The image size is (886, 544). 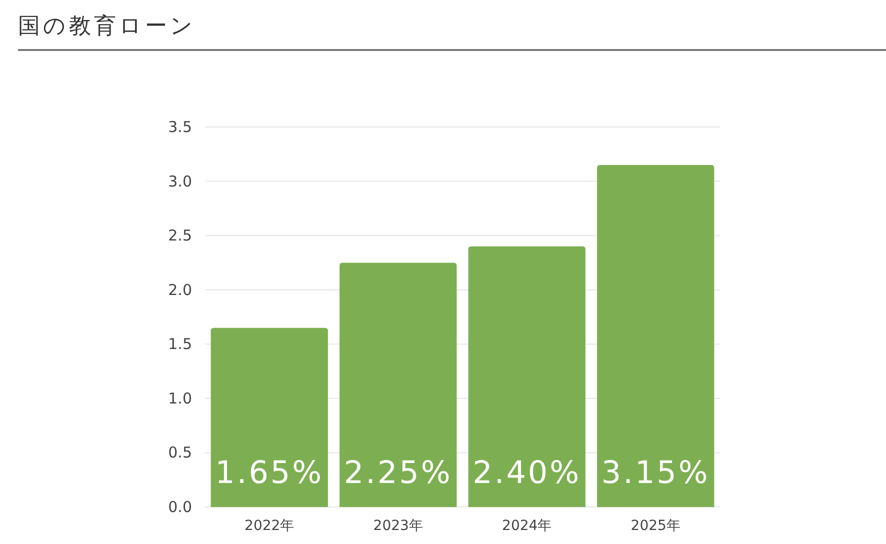 I want to click on y-tick-label: 3.0, so click(x=180, y=181).